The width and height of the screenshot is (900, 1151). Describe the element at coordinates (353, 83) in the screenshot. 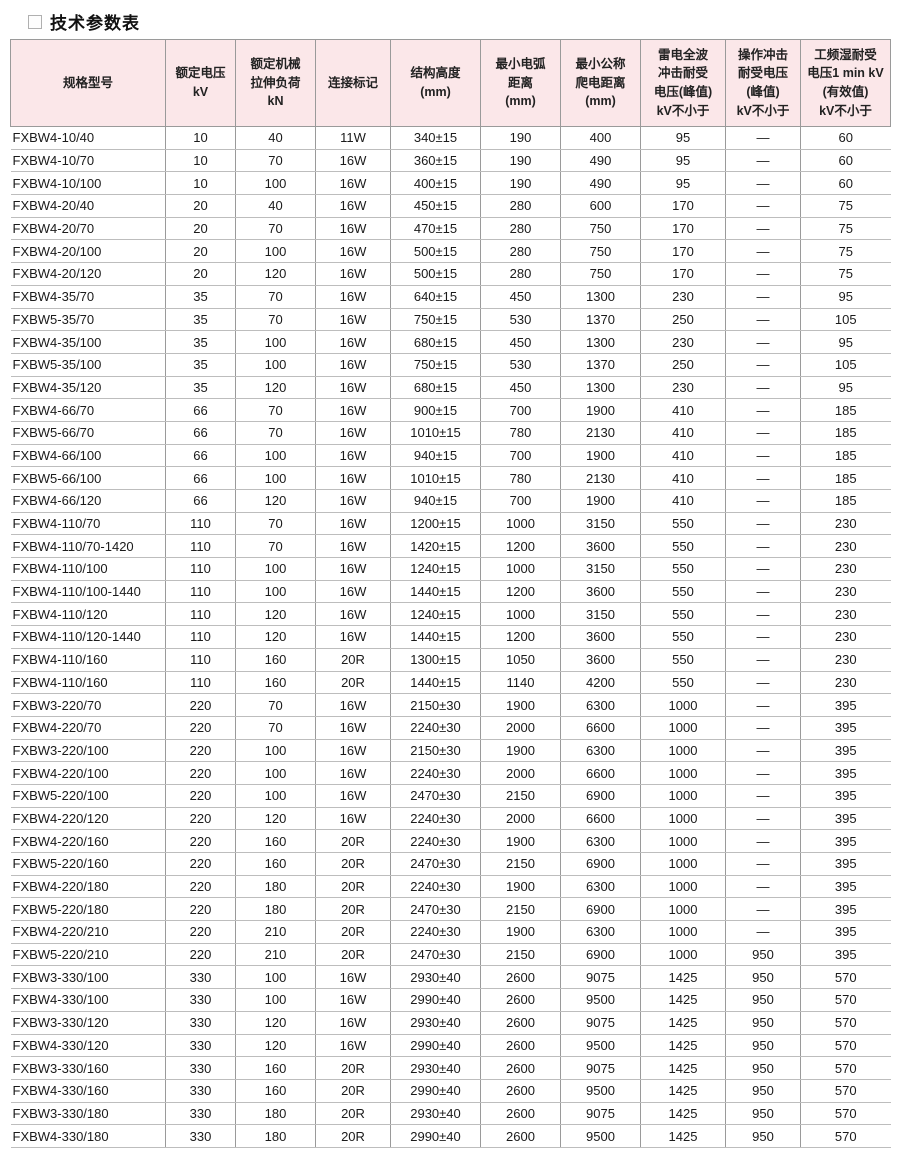

I see `col-header-3: 连接标记` at that location.